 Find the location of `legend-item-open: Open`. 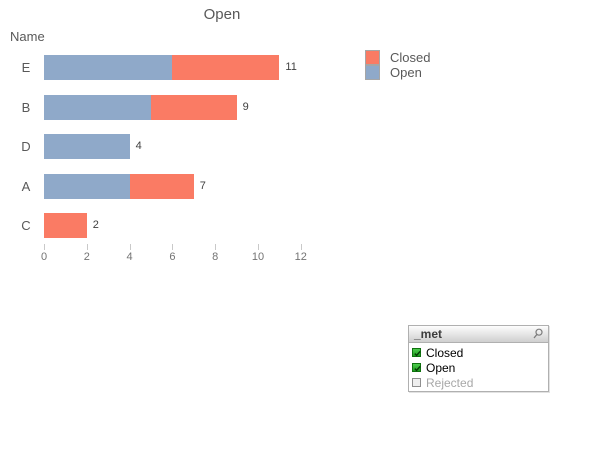

legend-item-open: Open is located at coordinates (397, 72).